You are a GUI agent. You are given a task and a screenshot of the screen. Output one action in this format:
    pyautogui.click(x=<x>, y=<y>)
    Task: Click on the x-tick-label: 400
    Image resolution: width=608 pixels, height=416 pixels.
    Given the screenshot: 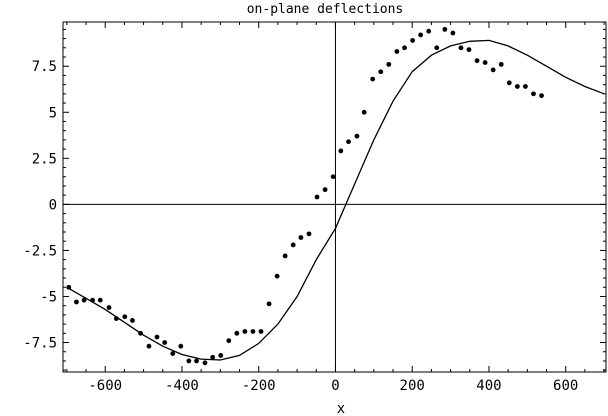 What is the action you would take?
    pyautogui.click(x=488, y=386)
    